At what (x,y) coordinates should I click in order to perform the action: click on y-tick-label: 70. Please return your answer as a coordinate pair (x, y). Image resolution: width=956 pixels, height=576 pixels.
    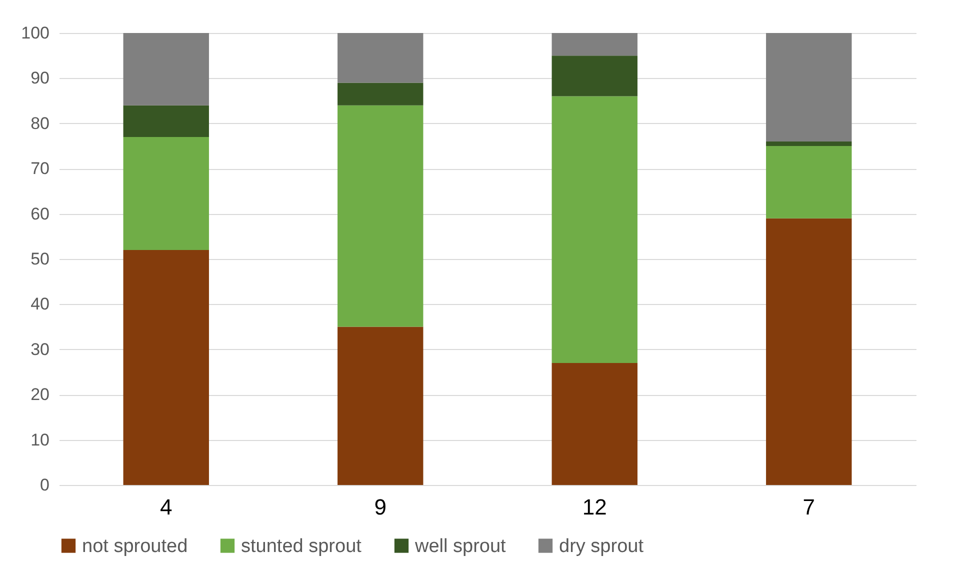
    Looking at the image, I should click on (40, 168).